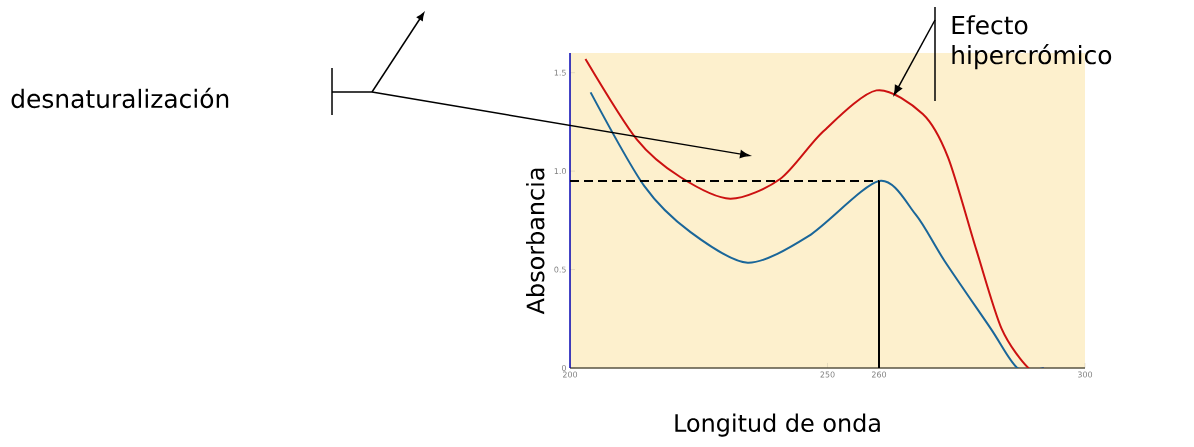  What do you see at coordinates (535, 241) in the screenshot?
I see `y-axis-title: Absorbancia` at bounding box center [535, 241].